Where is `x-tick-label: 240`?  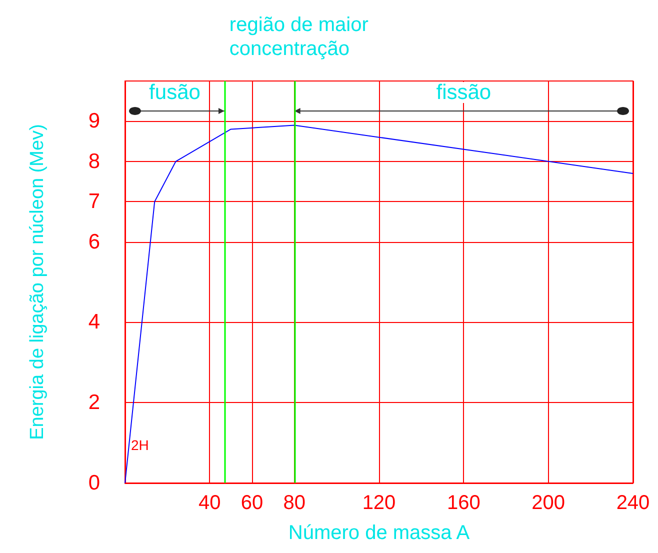 x-tick-label: 240 is located at coordinates (633, 503).